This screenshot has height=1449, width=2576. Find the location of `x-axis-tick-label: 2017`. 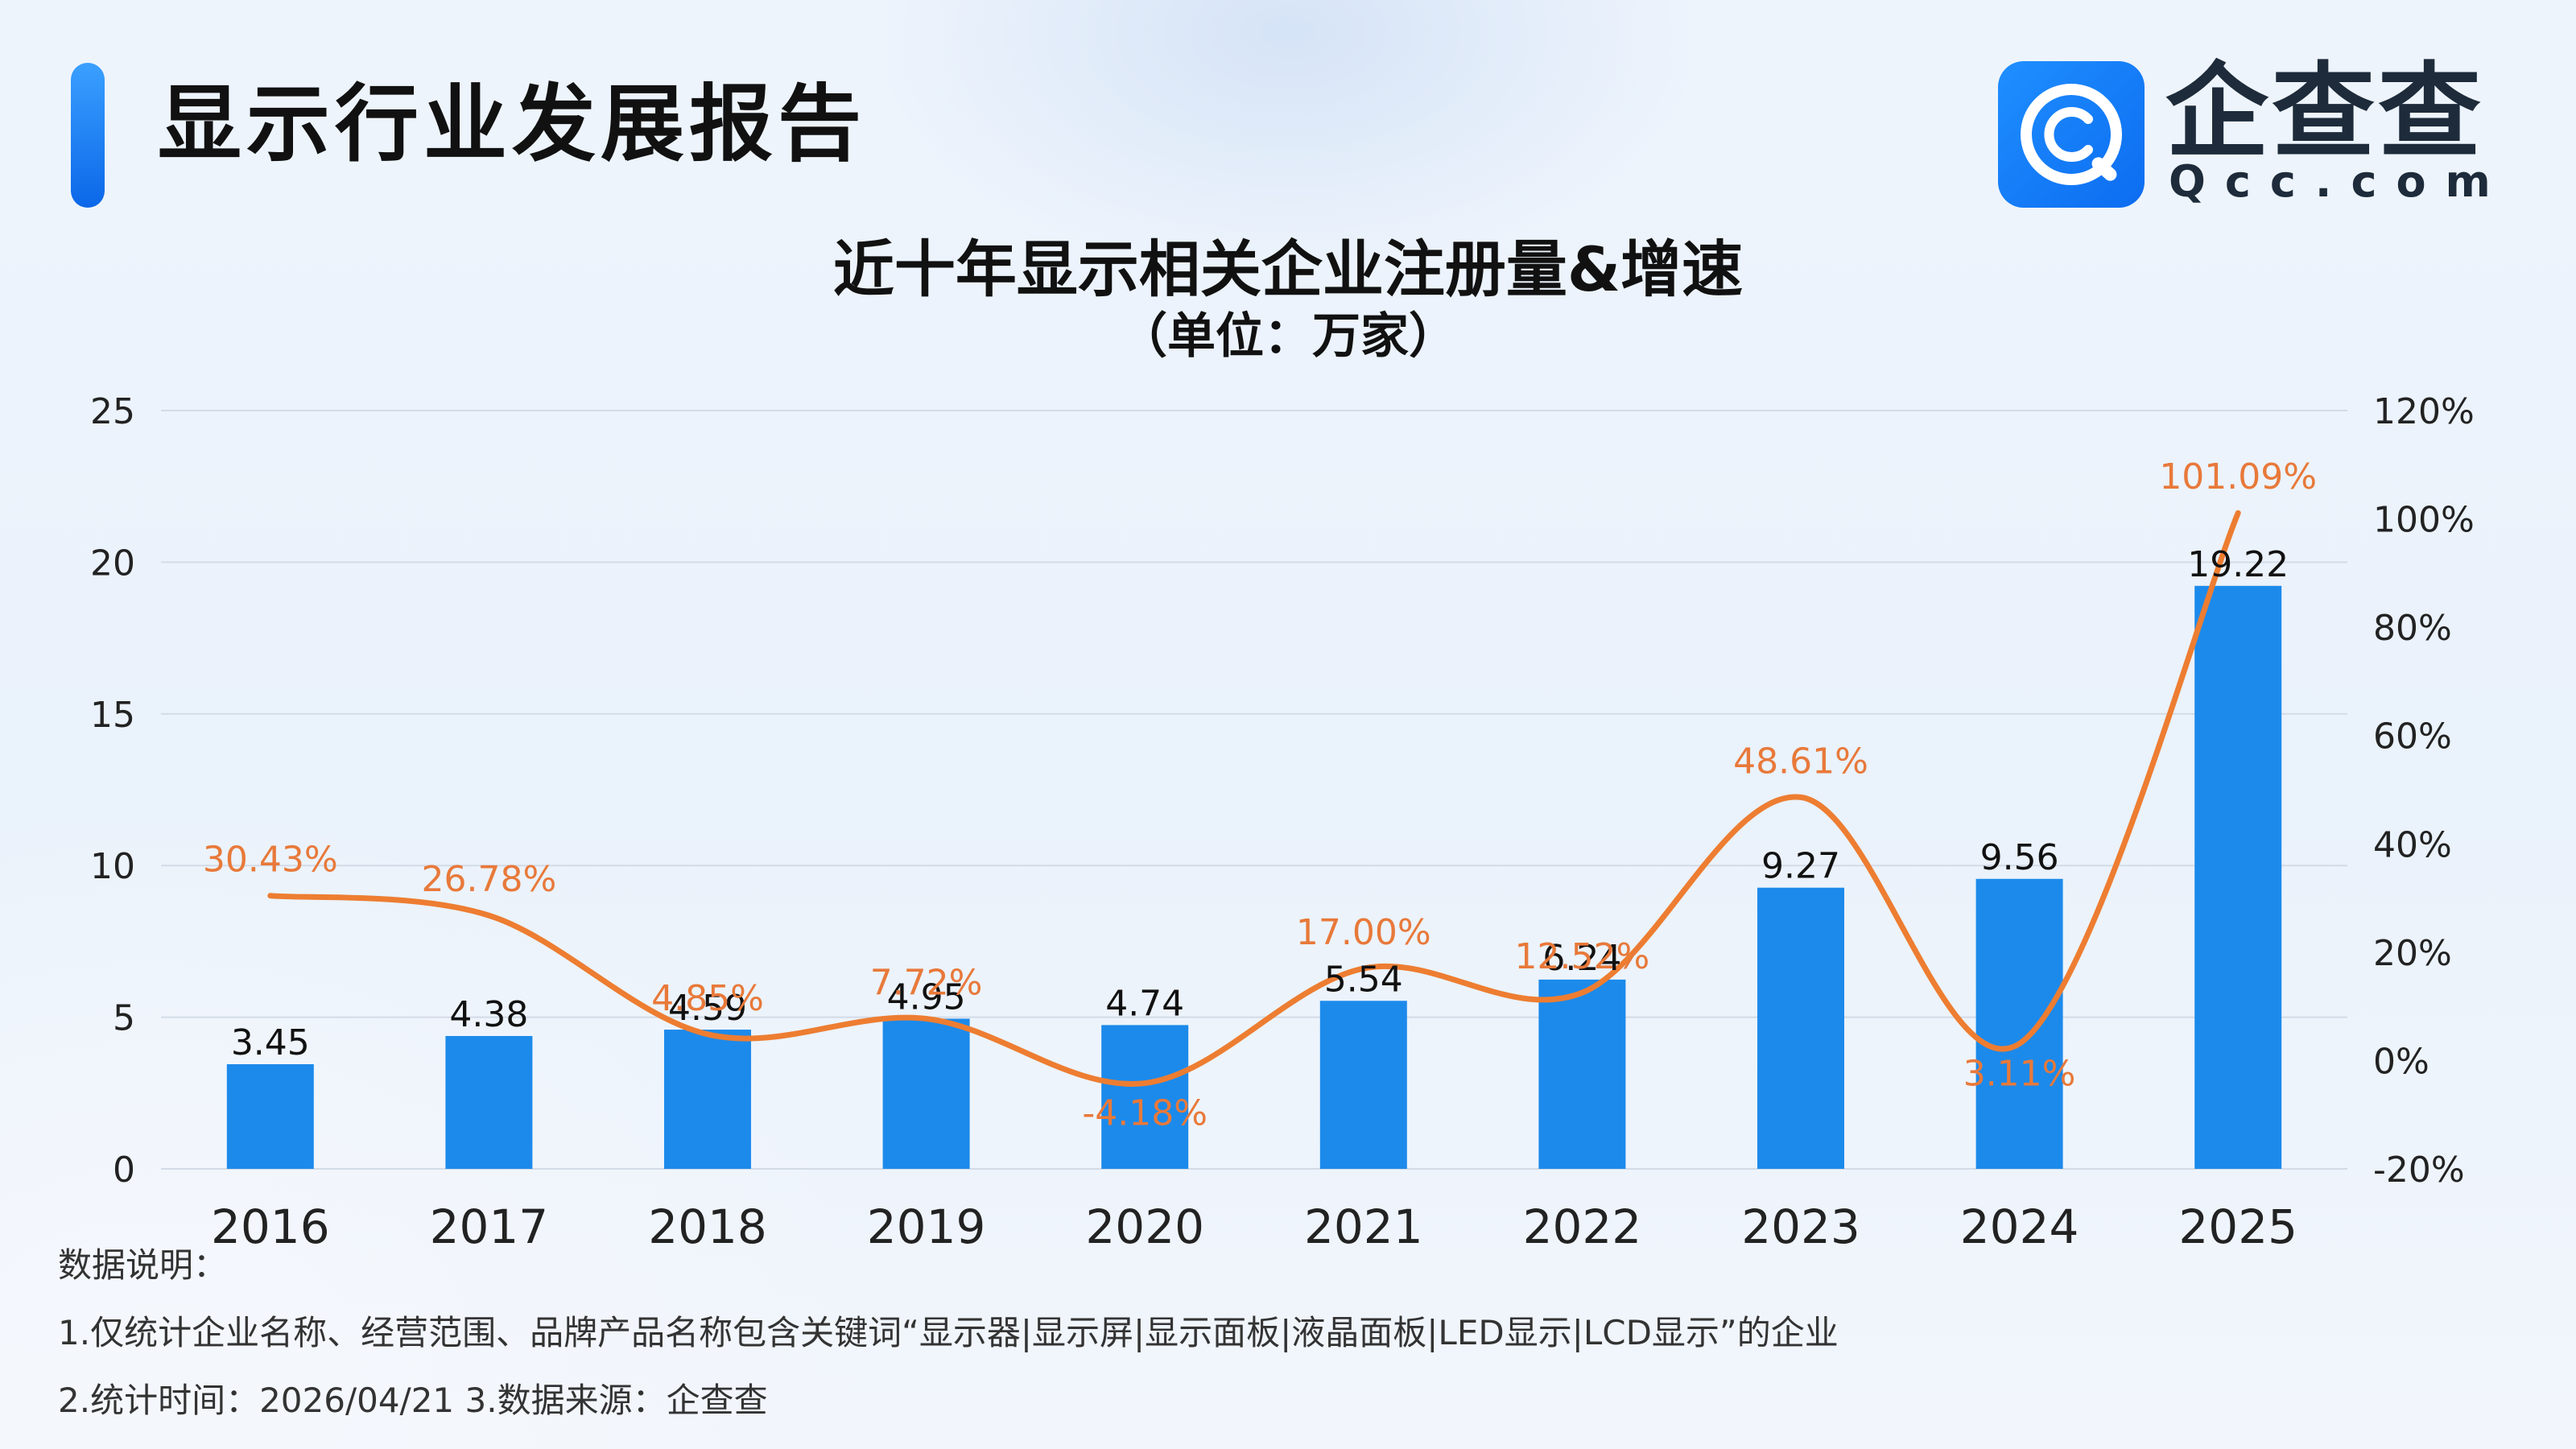

x-axis-tick-label: 2017 is located at coordinates (489, 1226).